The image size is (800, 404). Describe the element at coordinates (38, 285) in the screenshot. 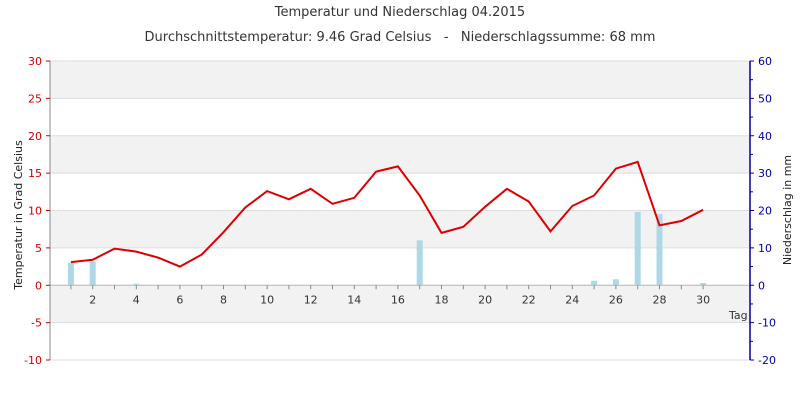

I see `left-tick-label: 0` at that location.